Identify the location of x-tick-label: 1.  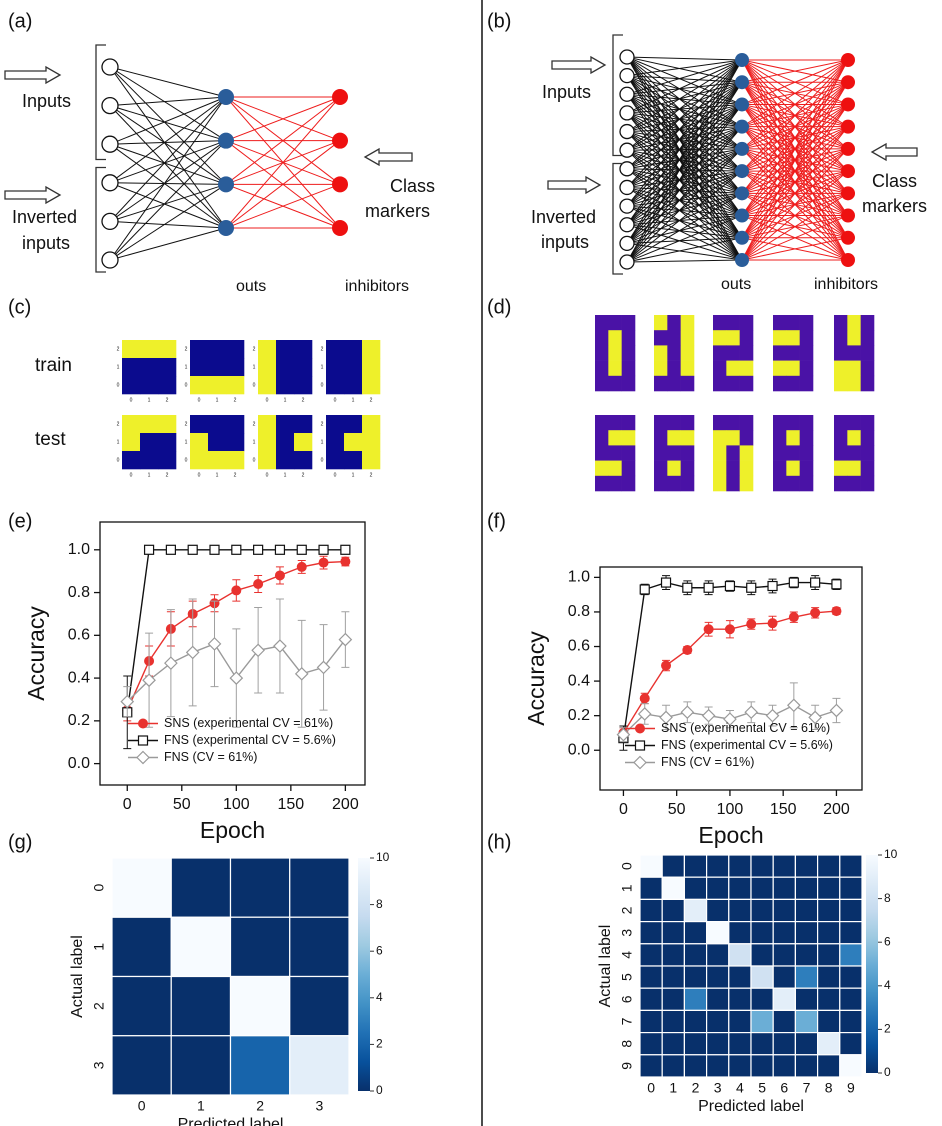
(673, 1088).